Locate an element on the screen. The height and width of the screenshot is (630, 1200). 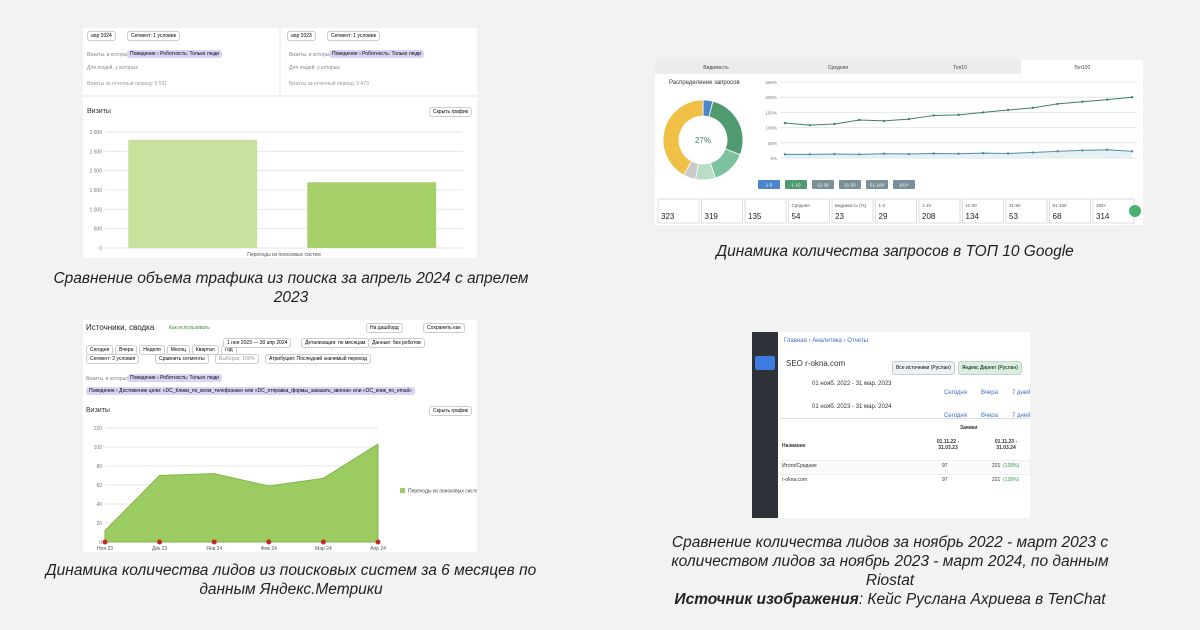
period-button: Вчера is located at coordinates (126, 350).